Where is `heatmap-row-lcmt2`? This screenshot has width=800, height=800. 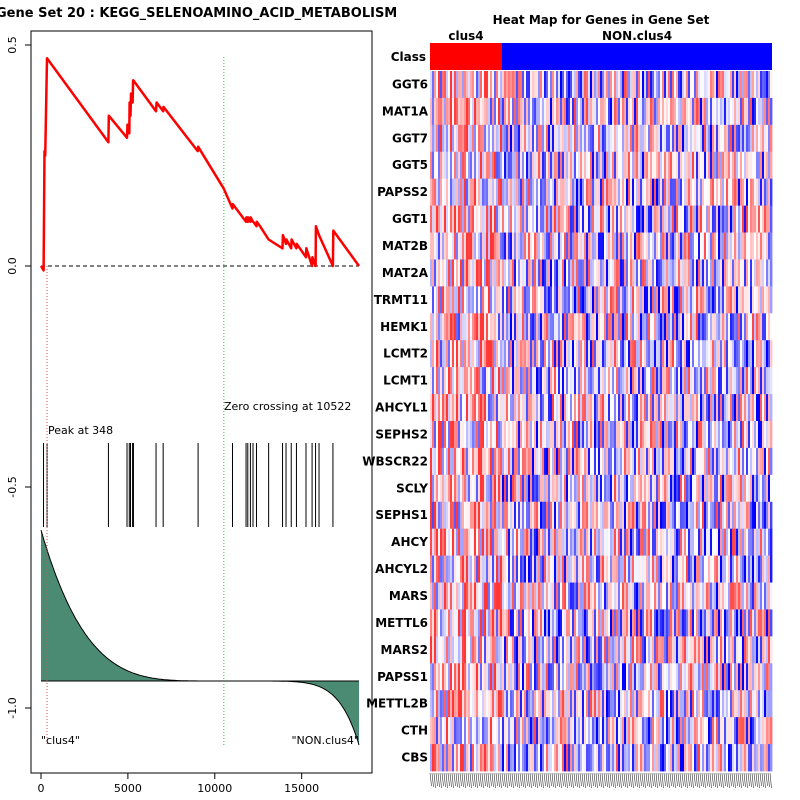
heatmap-row-lcmt2 is located at coordinates (601, 354).